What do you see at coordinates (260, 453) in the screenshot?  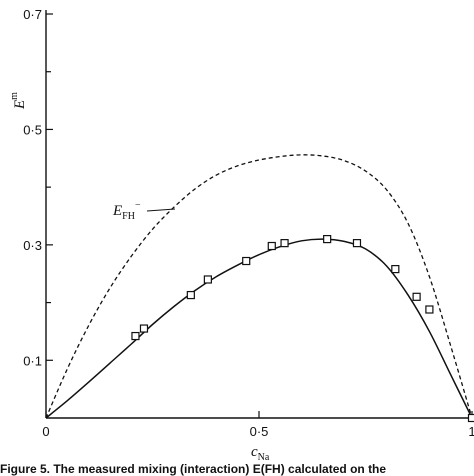 I see `x-axis-title: cNa` at bounding box center [260, 453].